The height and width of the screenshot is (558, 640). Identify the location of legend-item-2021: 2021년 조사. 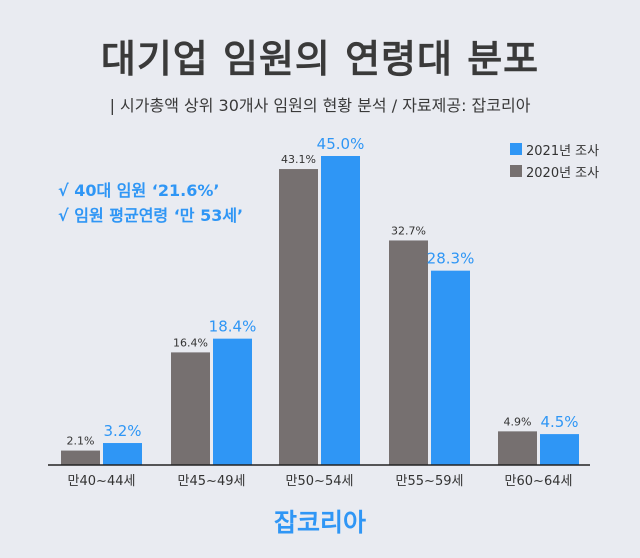
(554, 149).